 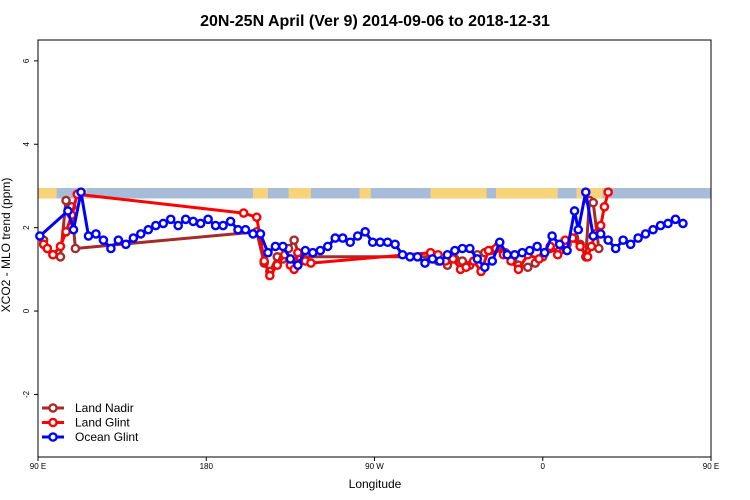 I want to click on y-axis: -2 0 2 4 6, so click(x=30, y=228).